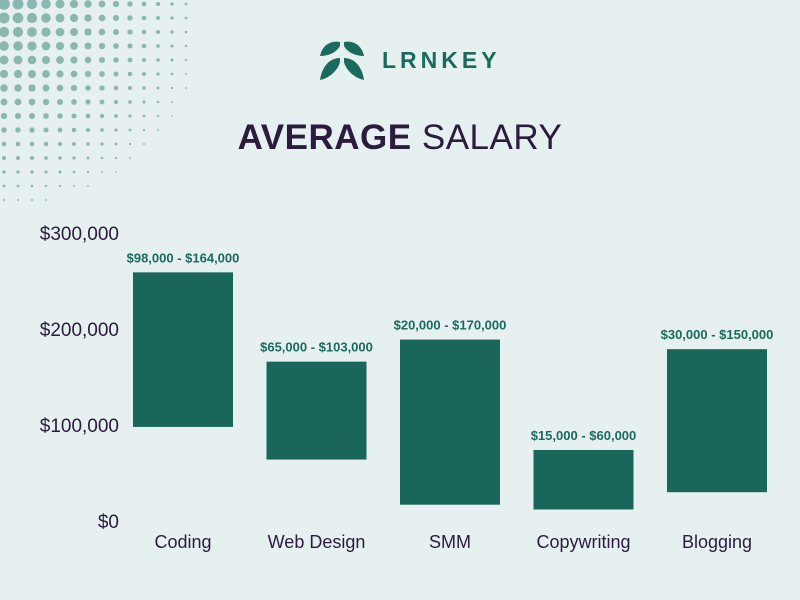 The image size is (800, 600). I want to click on page-title: AVERAGE SALARY, so click(400, 138).